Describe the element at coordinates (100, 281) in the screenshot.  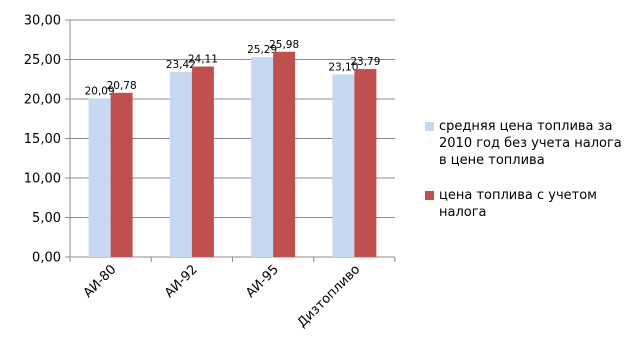
I see `x-category-label: АИ-80` at that location.